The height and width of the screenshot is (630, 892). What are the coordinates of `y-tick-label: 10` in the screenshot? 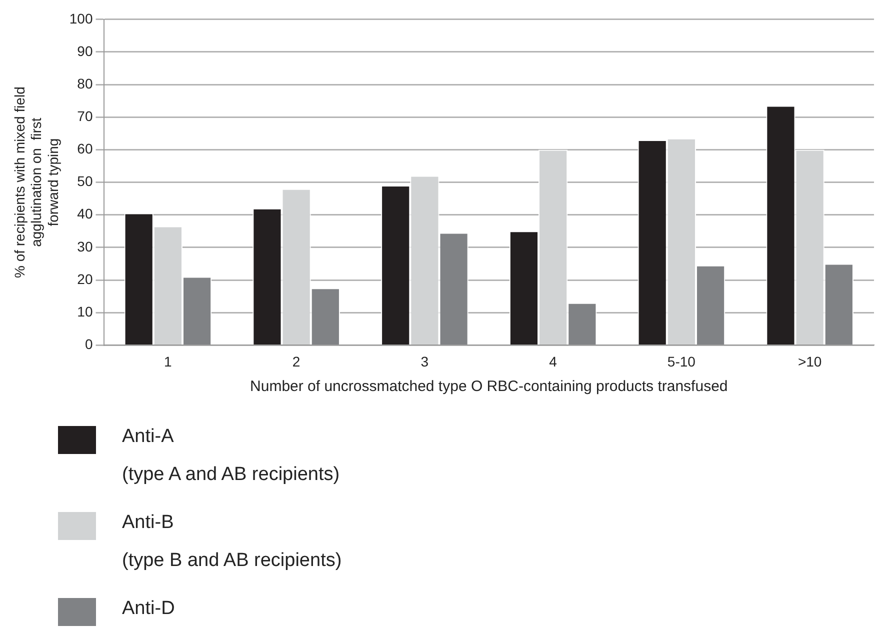 It's located at (85, 311).